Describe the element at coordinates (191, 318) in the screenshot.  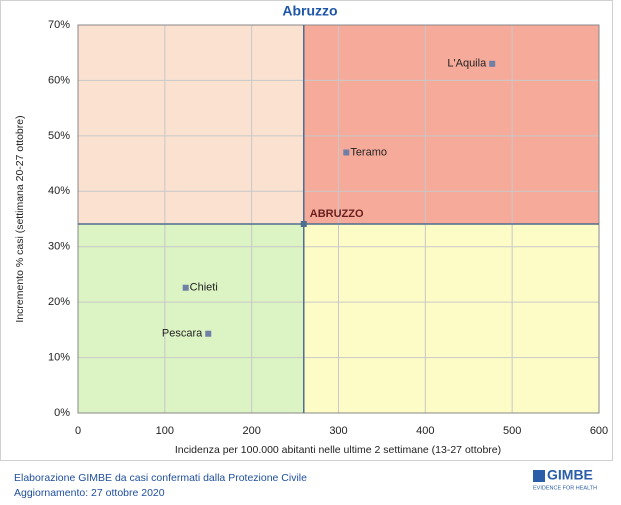
I see `quadrant-bottom-left` at that location.